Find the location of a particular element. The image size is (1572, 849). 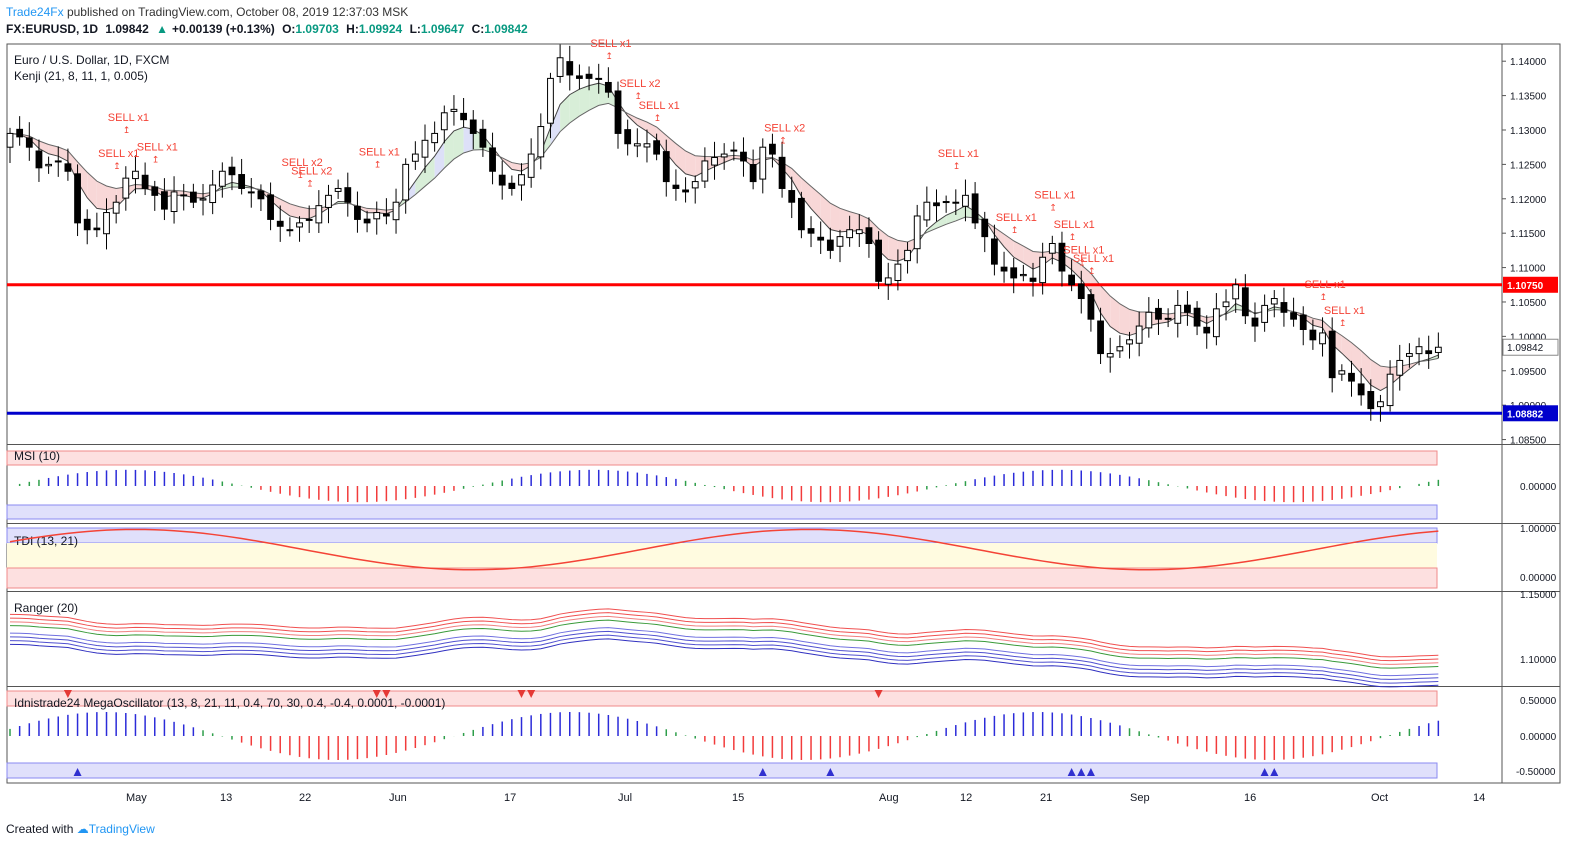

brand-link: Trade24Fx is located at coordinates (35, 12).